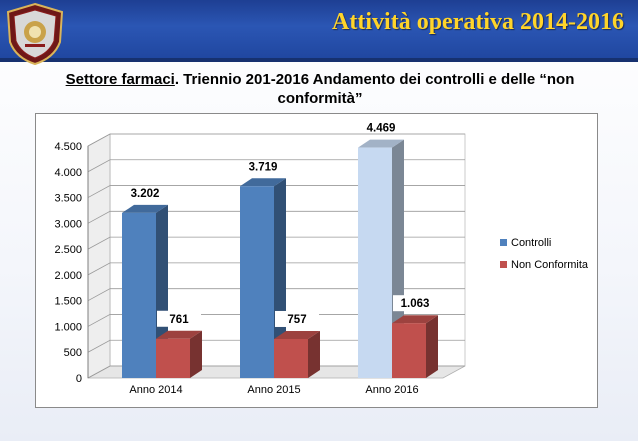  I want to click on y-tick-label: 2.000, so click(68, 276).